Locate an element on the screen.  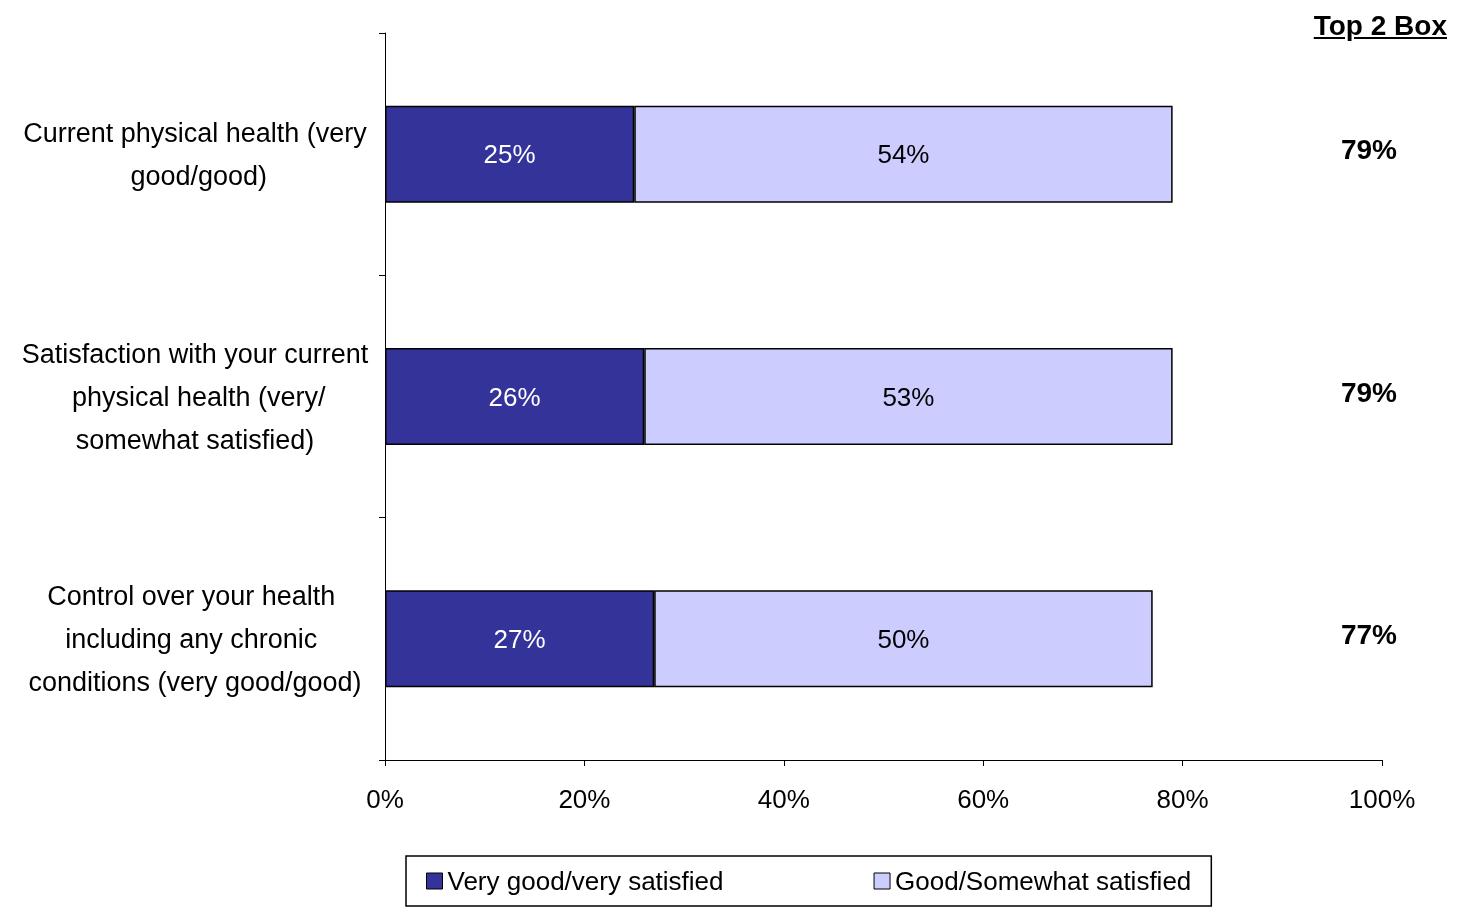
x-tick-label: 20% is located at coordinates (584, 799).